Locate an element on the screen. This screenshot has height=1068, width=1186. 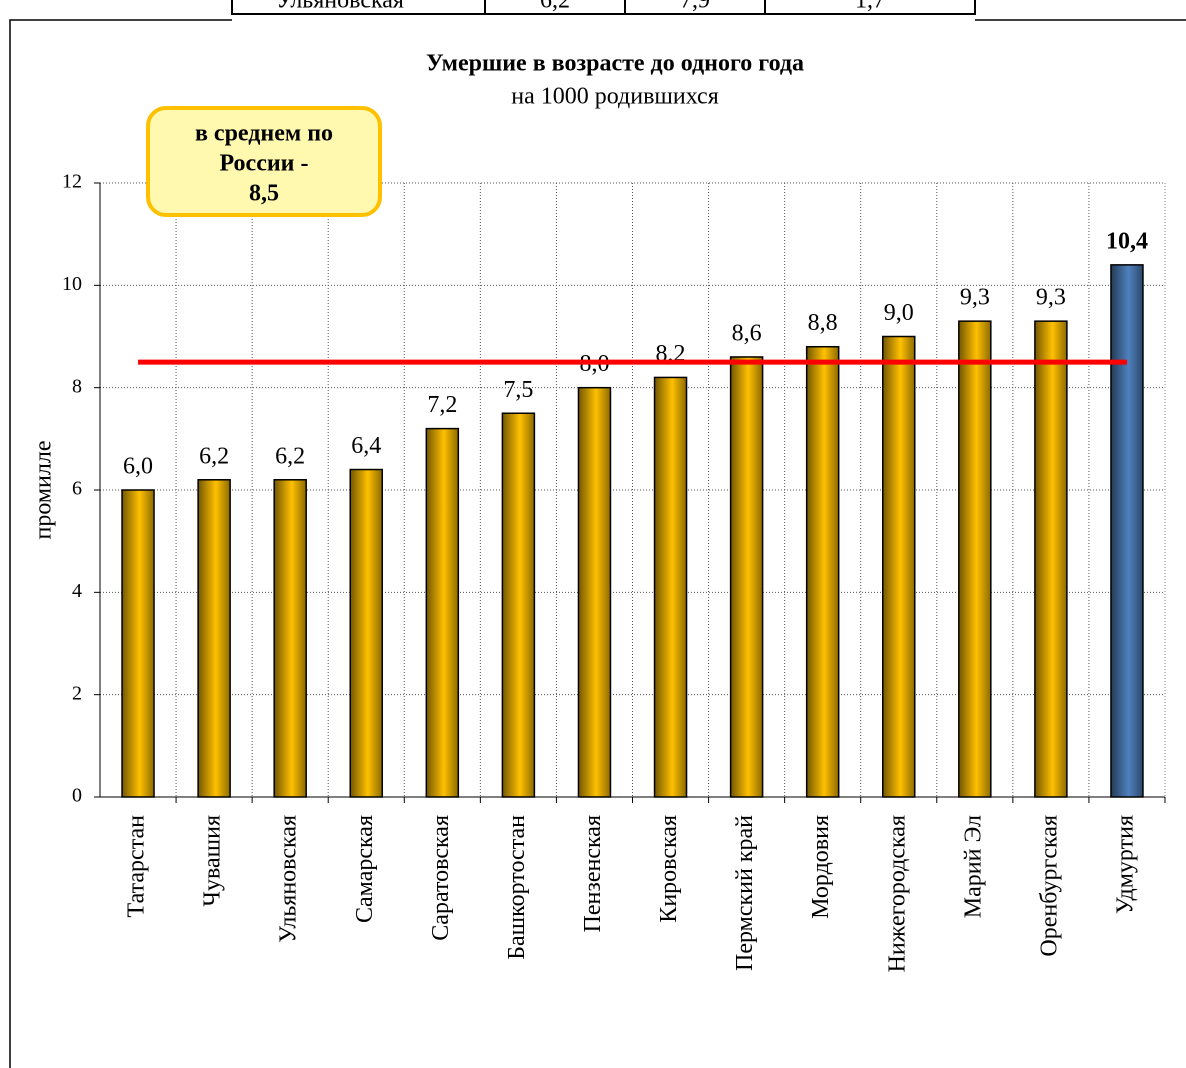
x-tick-label: Самарская is located at coordinates (365, 869).